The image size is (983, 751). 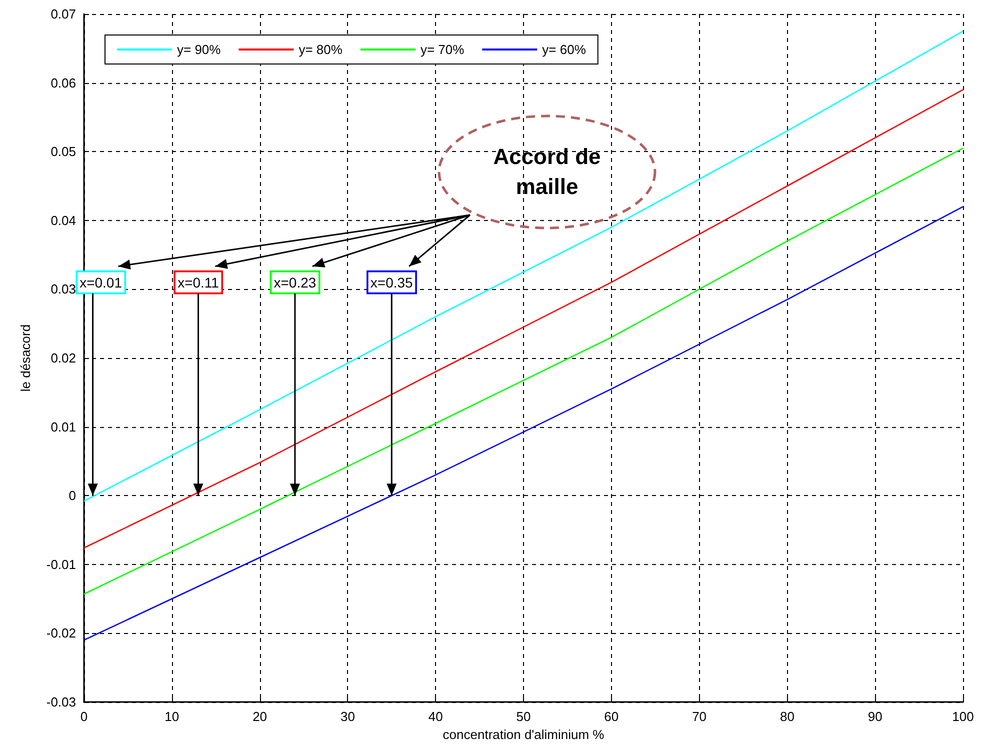 What do you see at coordinates (199, 49) in the screenshot?
I see `legend-label: y= 90%` at bounding box center [199, 49].